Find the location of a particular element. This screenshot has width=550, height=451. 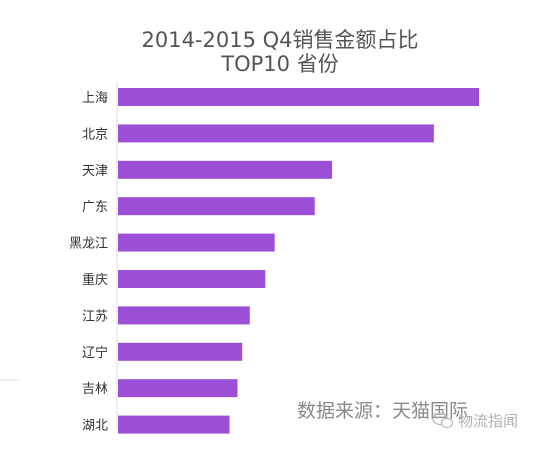

watermark-text: 物流指闻 is located at coordinates (488, 421).